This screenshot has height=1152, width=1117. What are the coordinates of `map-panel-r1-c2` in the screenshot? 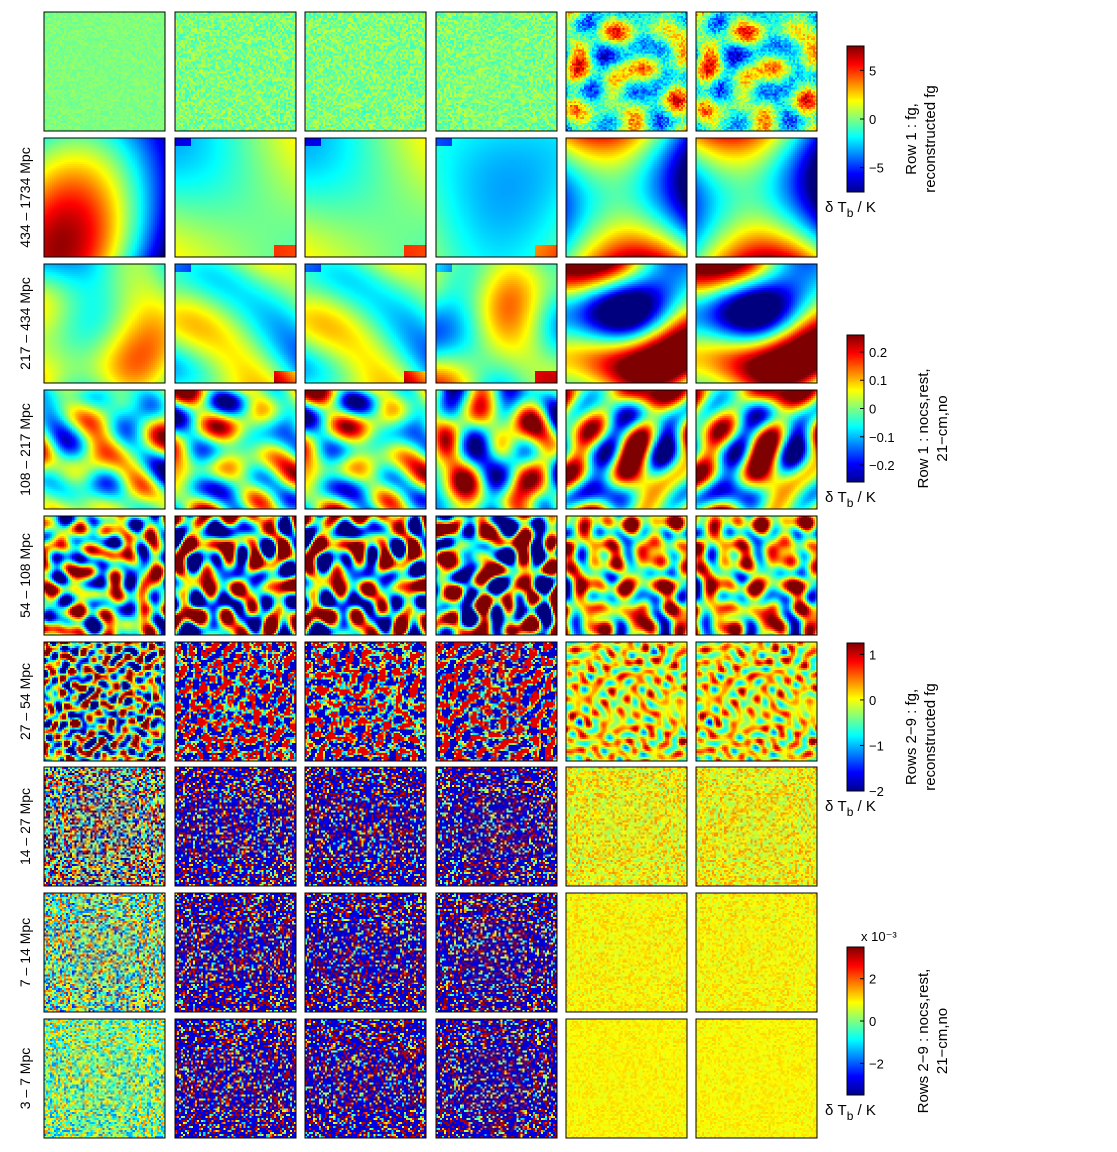 It's located at (235, 71).